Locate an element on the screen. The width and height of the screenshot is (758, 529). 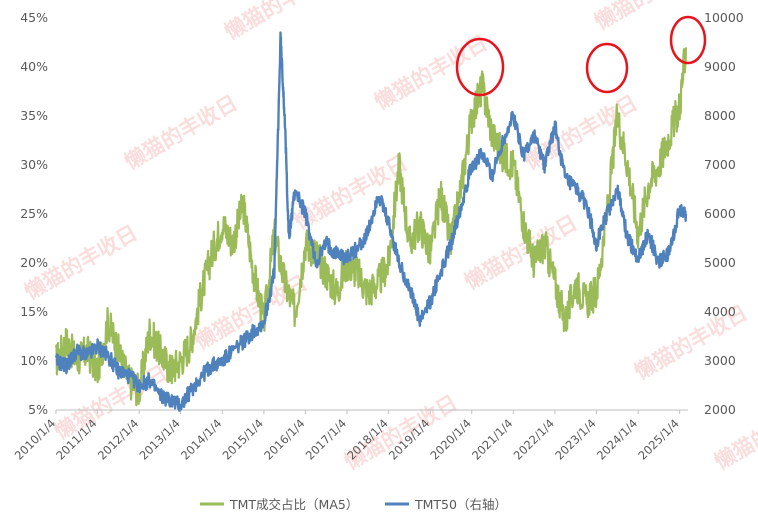
left-tick-label: 30% is located at coordinates (34, 164).